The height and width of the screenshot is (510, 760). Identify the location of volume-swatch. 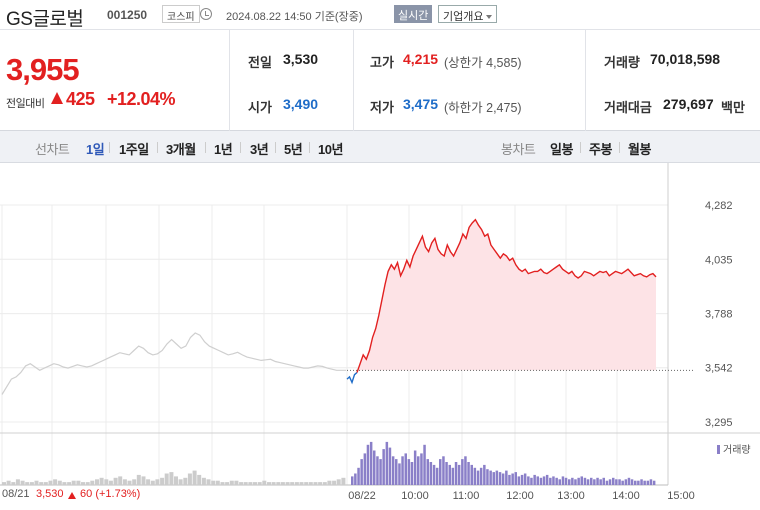
(718, 449).